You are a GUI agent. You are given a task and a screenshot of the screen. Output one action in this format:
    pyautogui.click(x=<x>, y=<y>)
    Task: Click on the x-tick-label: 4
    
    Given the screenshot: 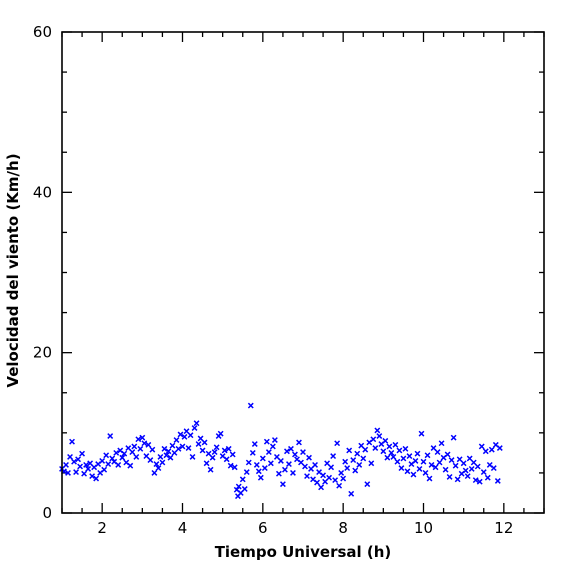 What is the action you would take?
    pyautogui.click(x=183, y=528)
    